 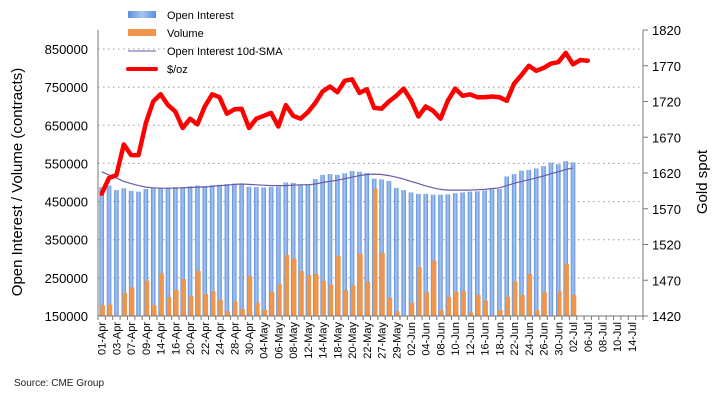 What do you see at coordinates (559, 339) in the screenshot?
I see `x-tick-label: 30-Jun` at bounding box center [559, 339].